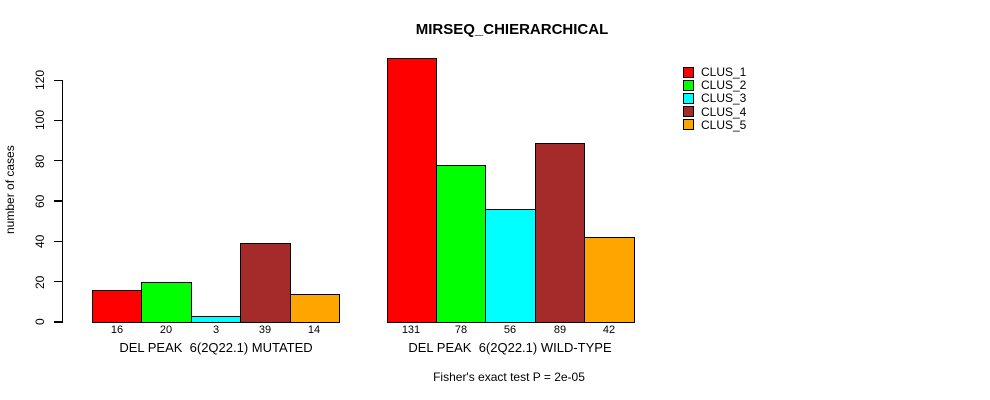 This screenshot has width=990, height=400. Describe the element at coordinates (461, 330) in the screenshot. I see `bar-value-label: 78` at that location.